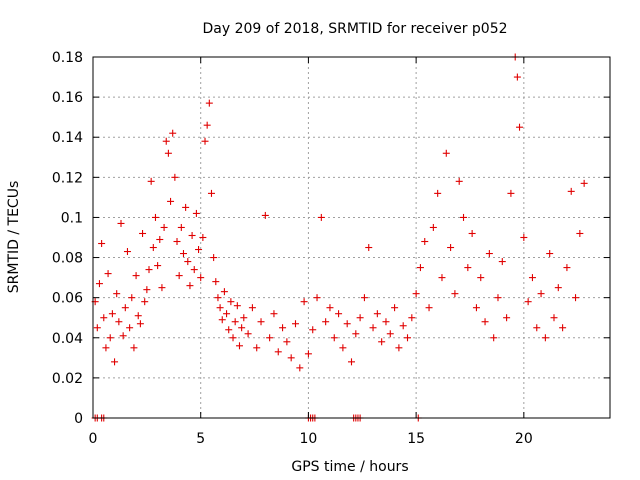  I want to click on y-tick-label: 0.06, so click(67, 299).